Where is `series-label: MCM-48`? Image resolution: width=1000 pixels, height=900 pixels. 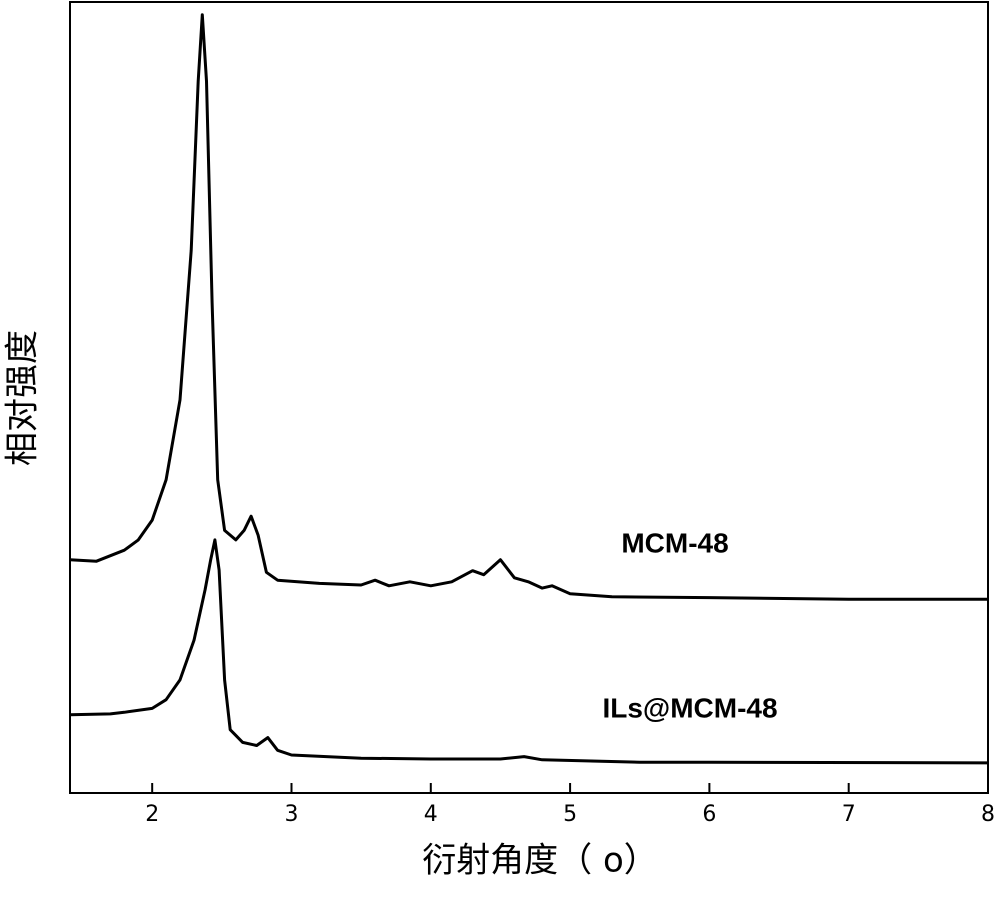
series-label: MCM-48 is located at coordinates (674, 542).